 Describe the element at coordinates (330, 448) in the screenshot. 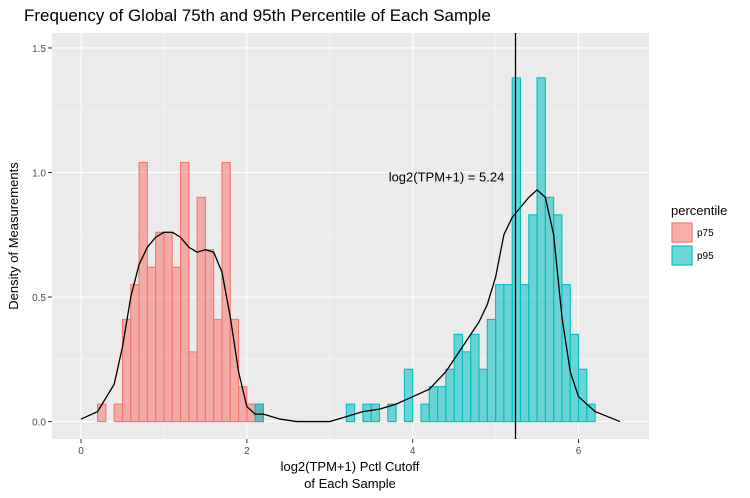

I see `x-axis-ticks: 0 2 4 6` at that location.